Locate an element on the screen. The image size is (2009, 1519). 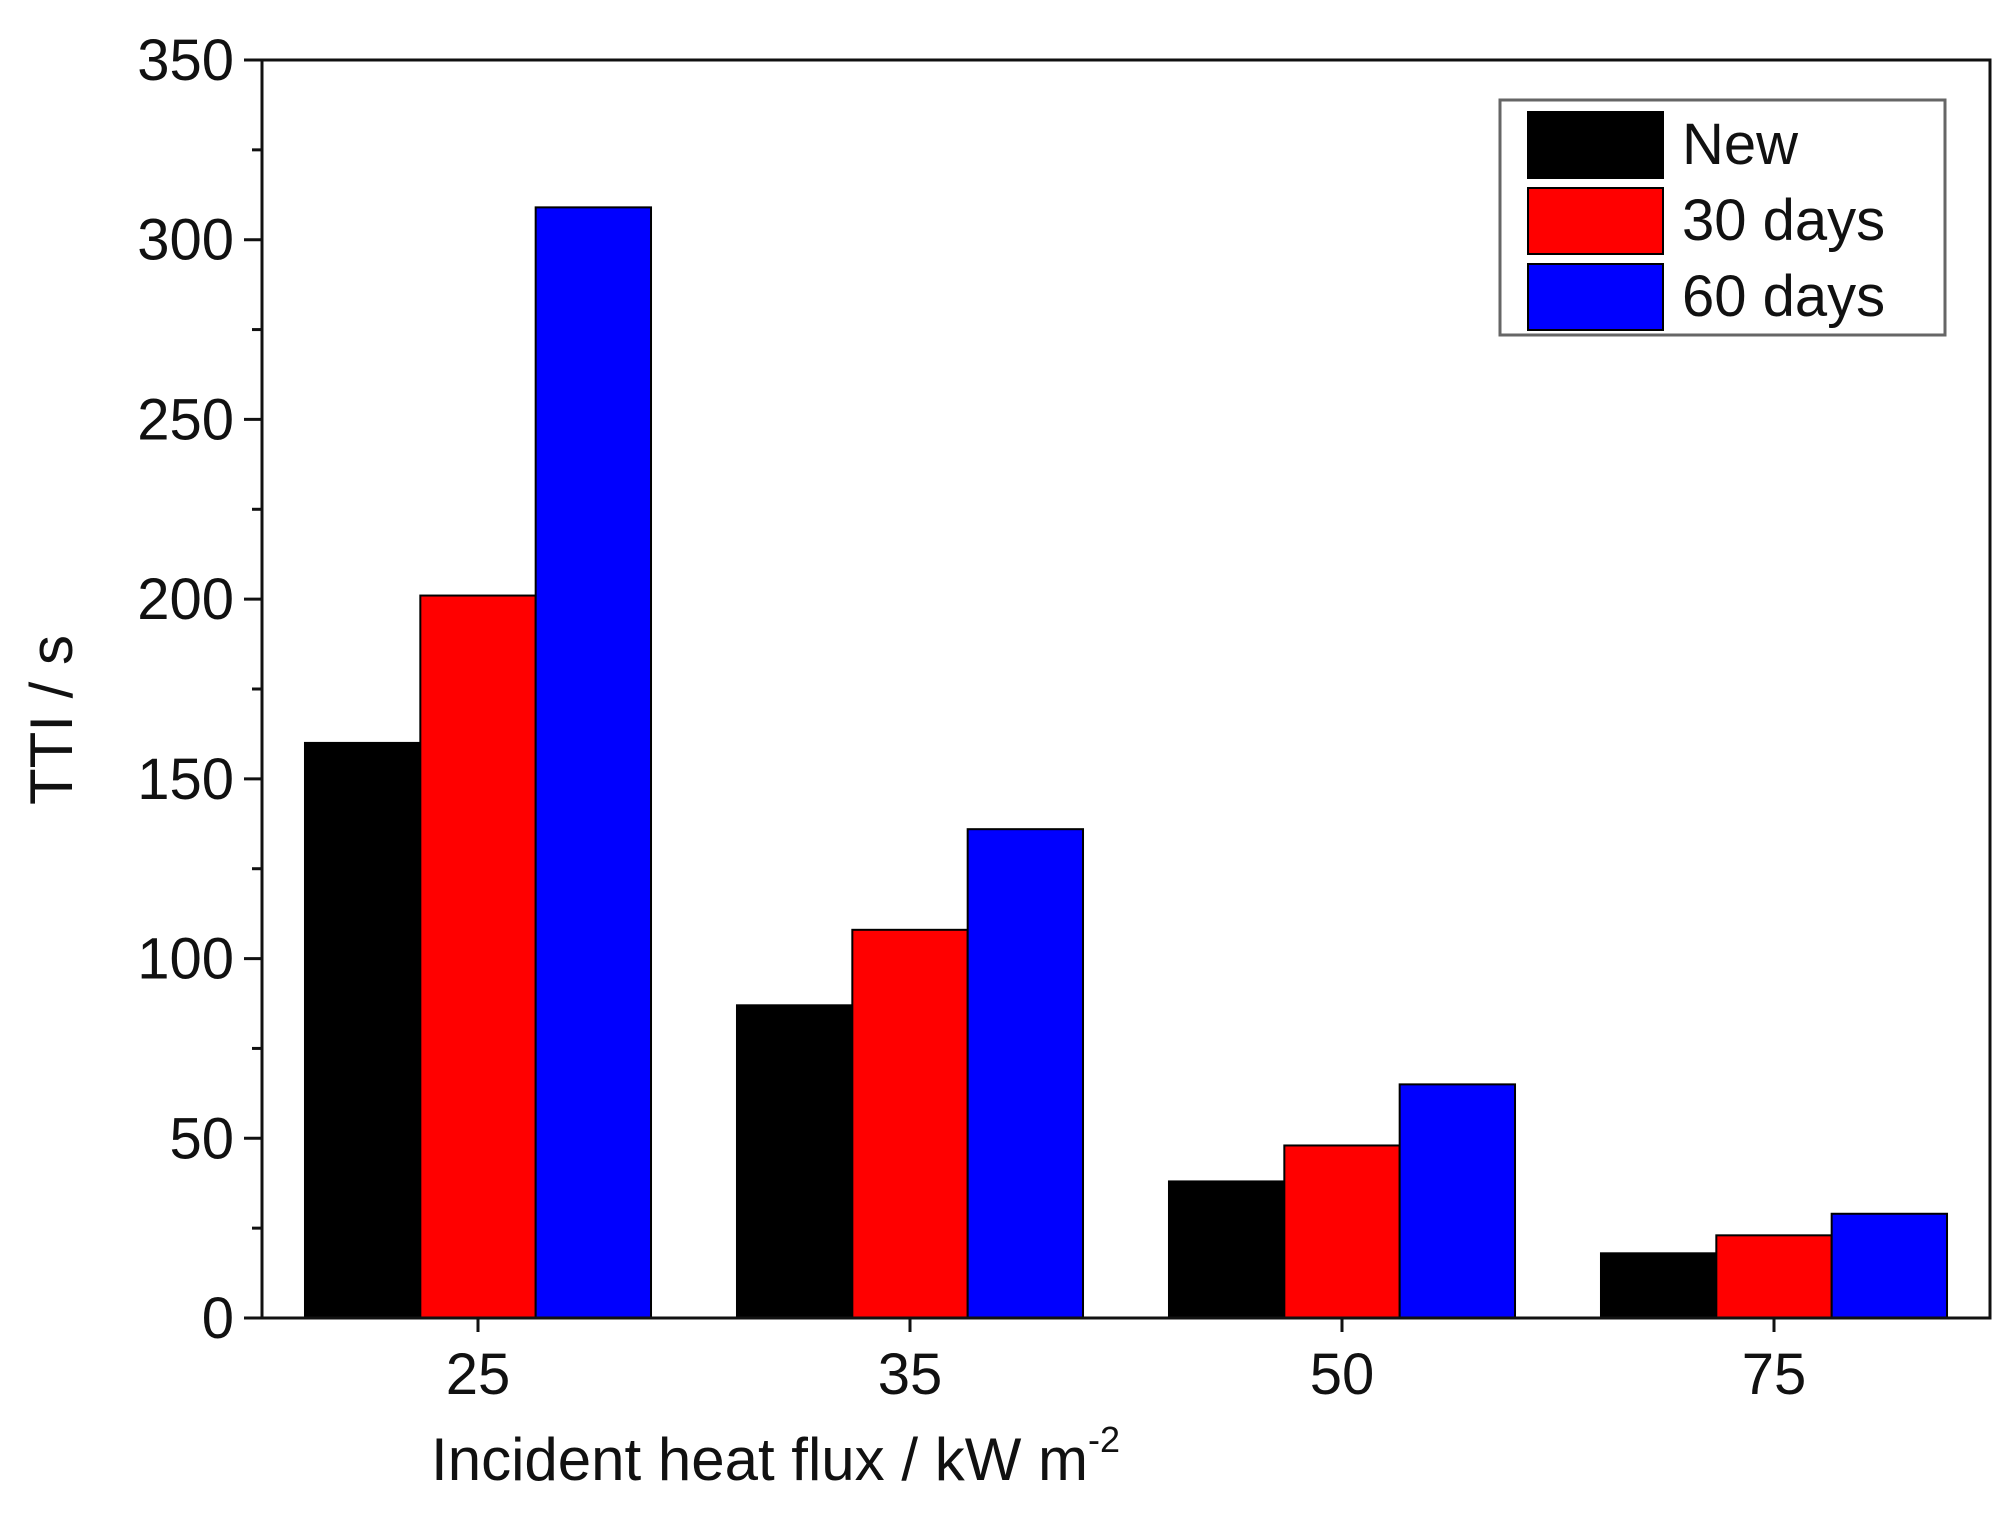
x-tick-label-50: 50 is located at coordinates (1342, 1374).